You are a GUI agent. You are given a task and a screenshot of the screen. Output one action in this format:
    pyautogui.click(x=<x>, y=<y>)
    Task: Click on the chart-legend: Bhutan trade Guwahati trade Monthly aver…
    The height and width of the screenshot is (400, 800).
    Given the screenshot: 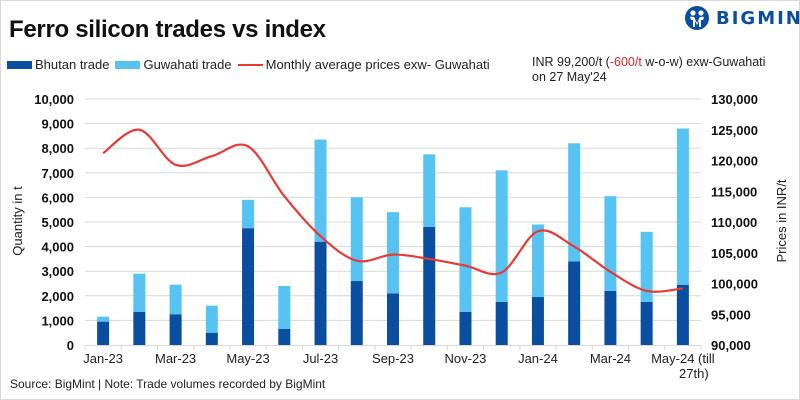 What is the action you would take?
    pyautogui.click(x=251, y=64)
    